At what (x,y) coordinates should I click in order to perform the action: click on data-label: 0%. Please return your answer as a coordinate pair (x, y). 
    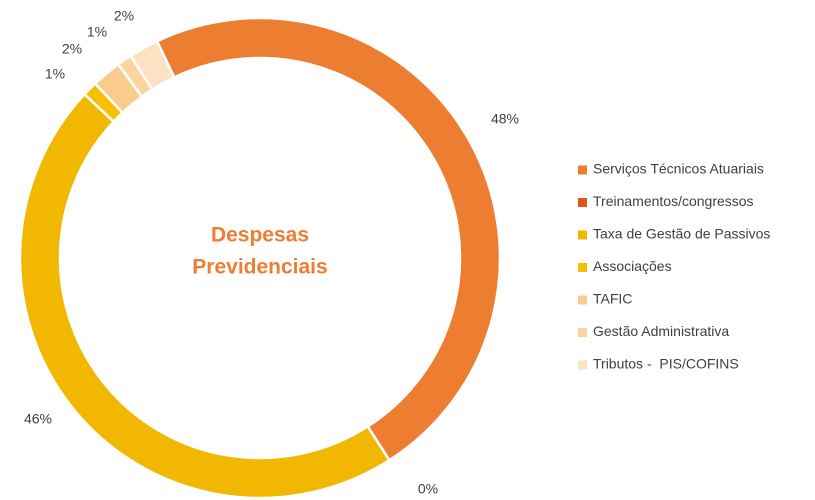
    Looking at the image, I should click on (428, 489).